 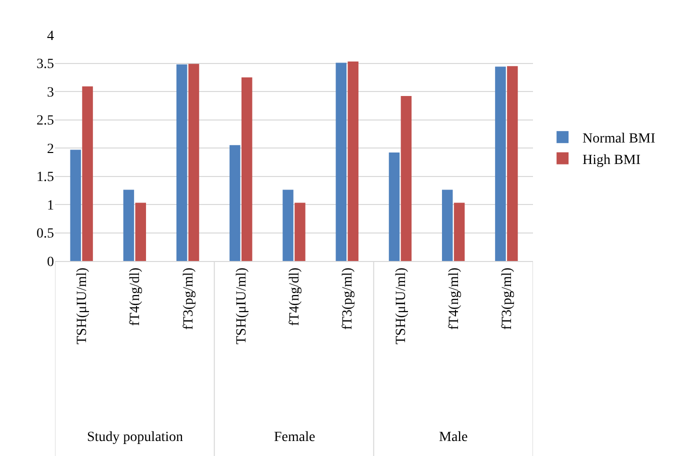 I want to click on y-tick-label: 1.5, so click(x=45, y=178).